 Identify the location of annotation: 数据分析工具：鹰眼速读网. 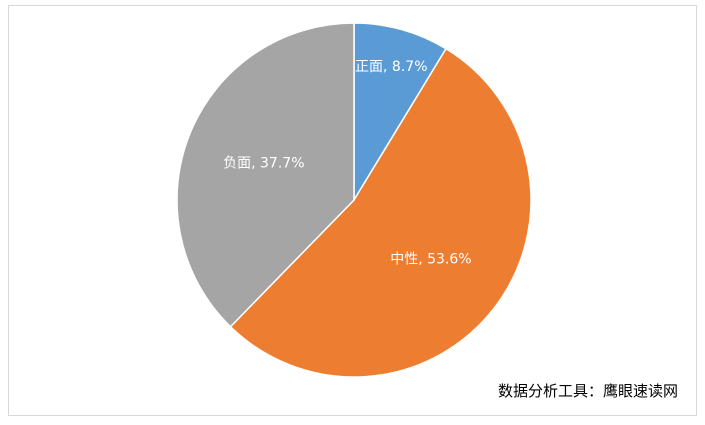
(588, 391).